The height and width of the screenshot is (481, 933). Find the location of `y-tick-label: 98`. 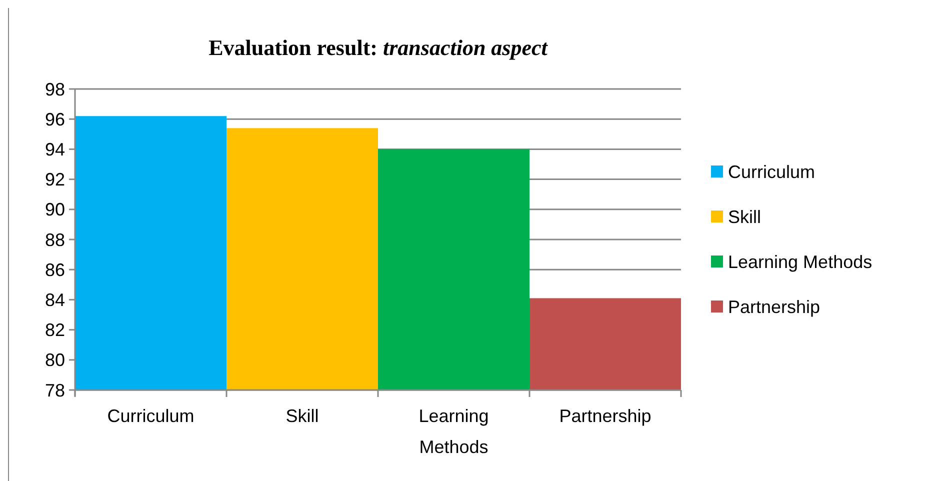

y-tick-label: 98 is located at coordinates (54, 89).